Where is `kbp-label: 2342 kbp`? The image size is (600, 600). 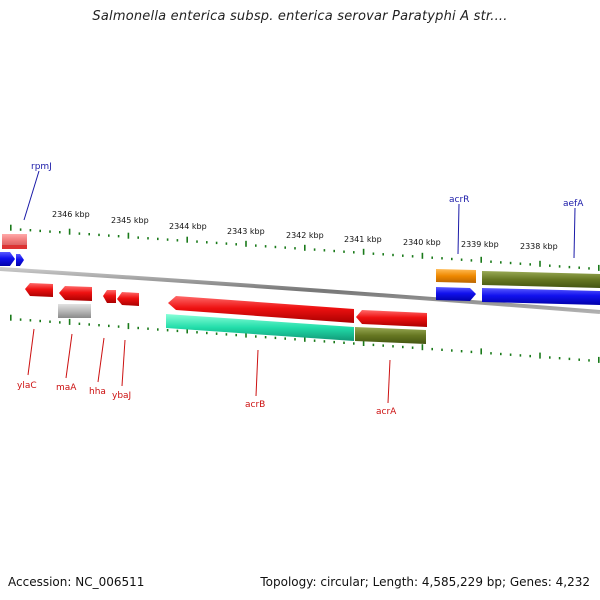 kbp-label: 2342 kbp is located at coordinates (305, 235).